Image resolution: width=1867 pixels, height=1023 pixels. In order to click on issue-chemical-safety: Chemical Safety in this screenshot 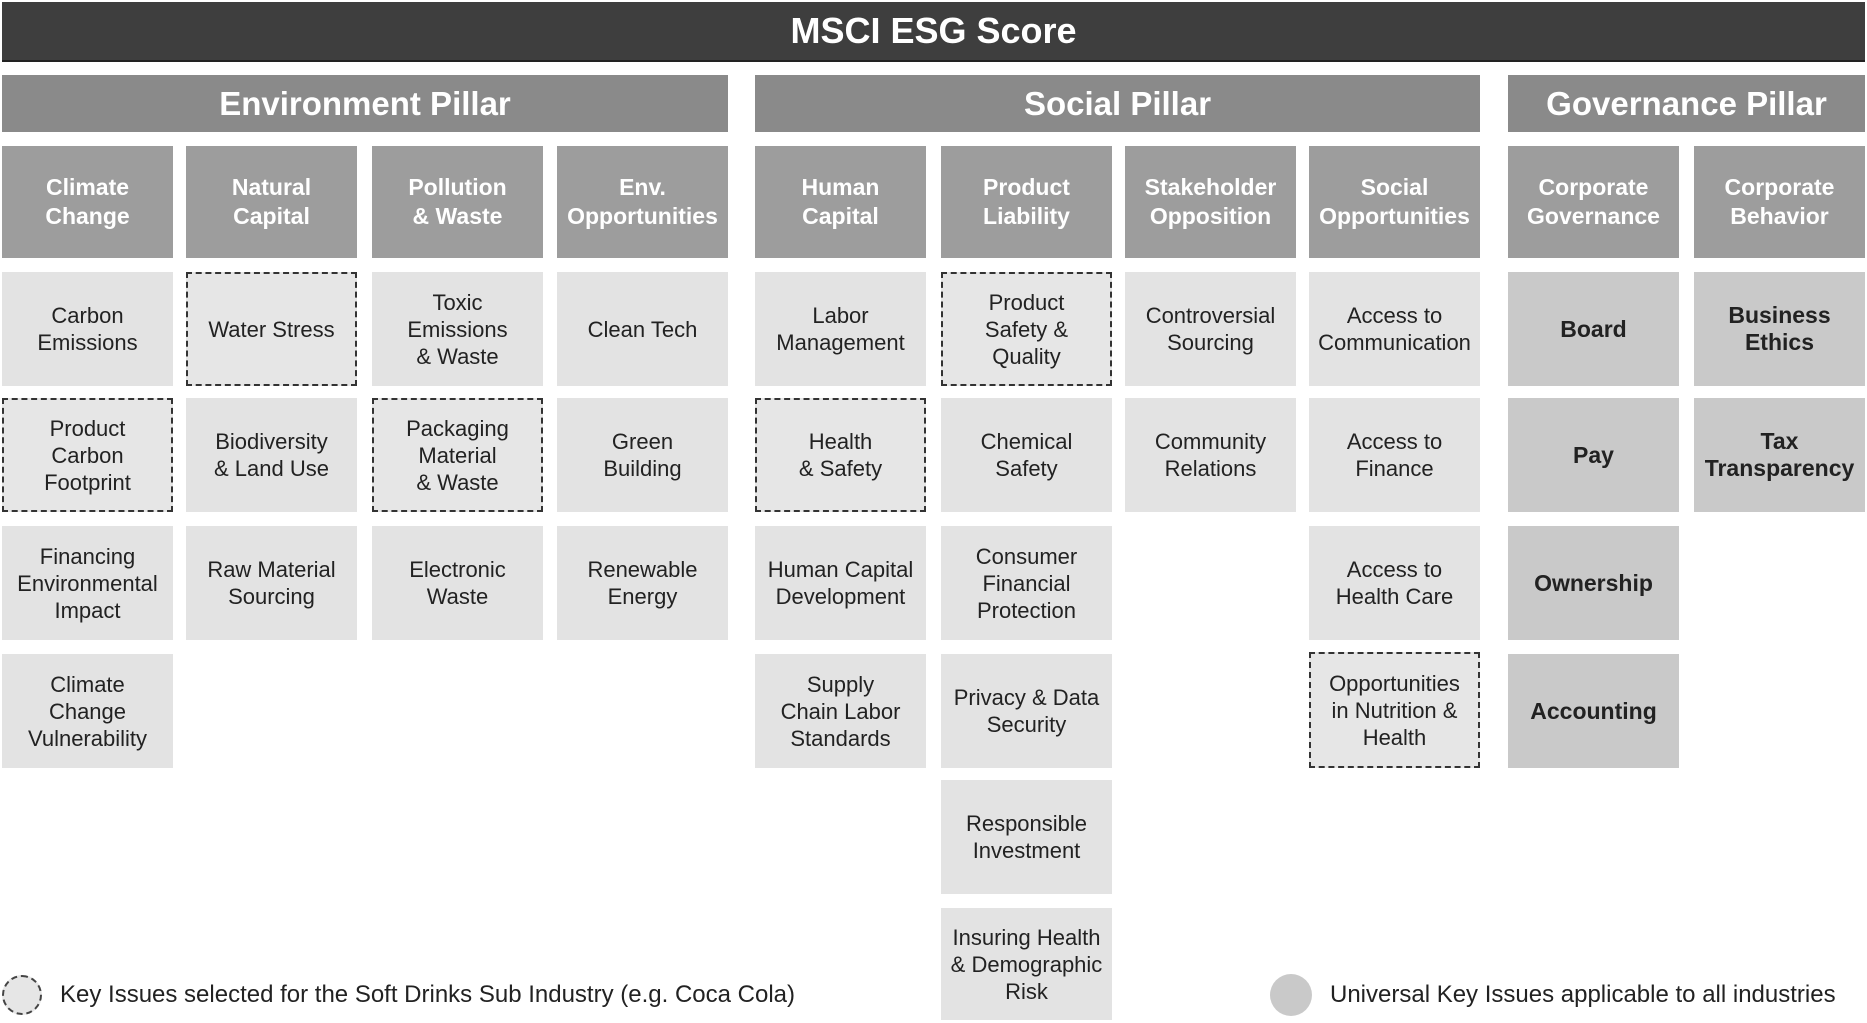, I will do `click(1026, 455)`.